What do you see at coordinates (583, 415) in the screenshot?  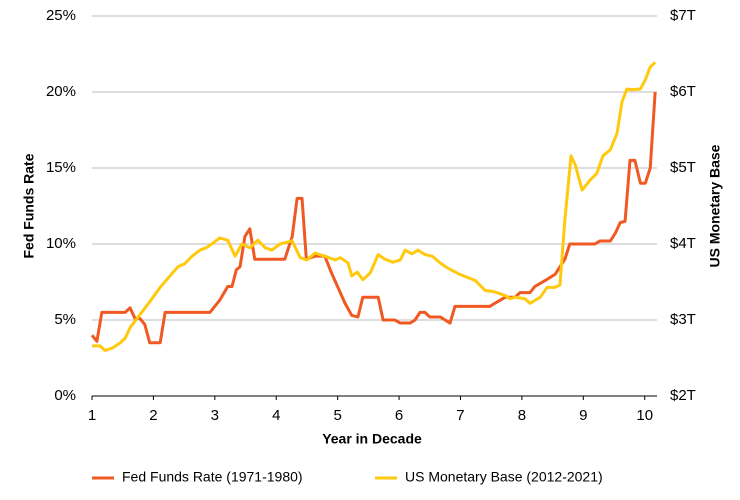 I see `x-tick-label: 9` at bounding box center [583, 415].